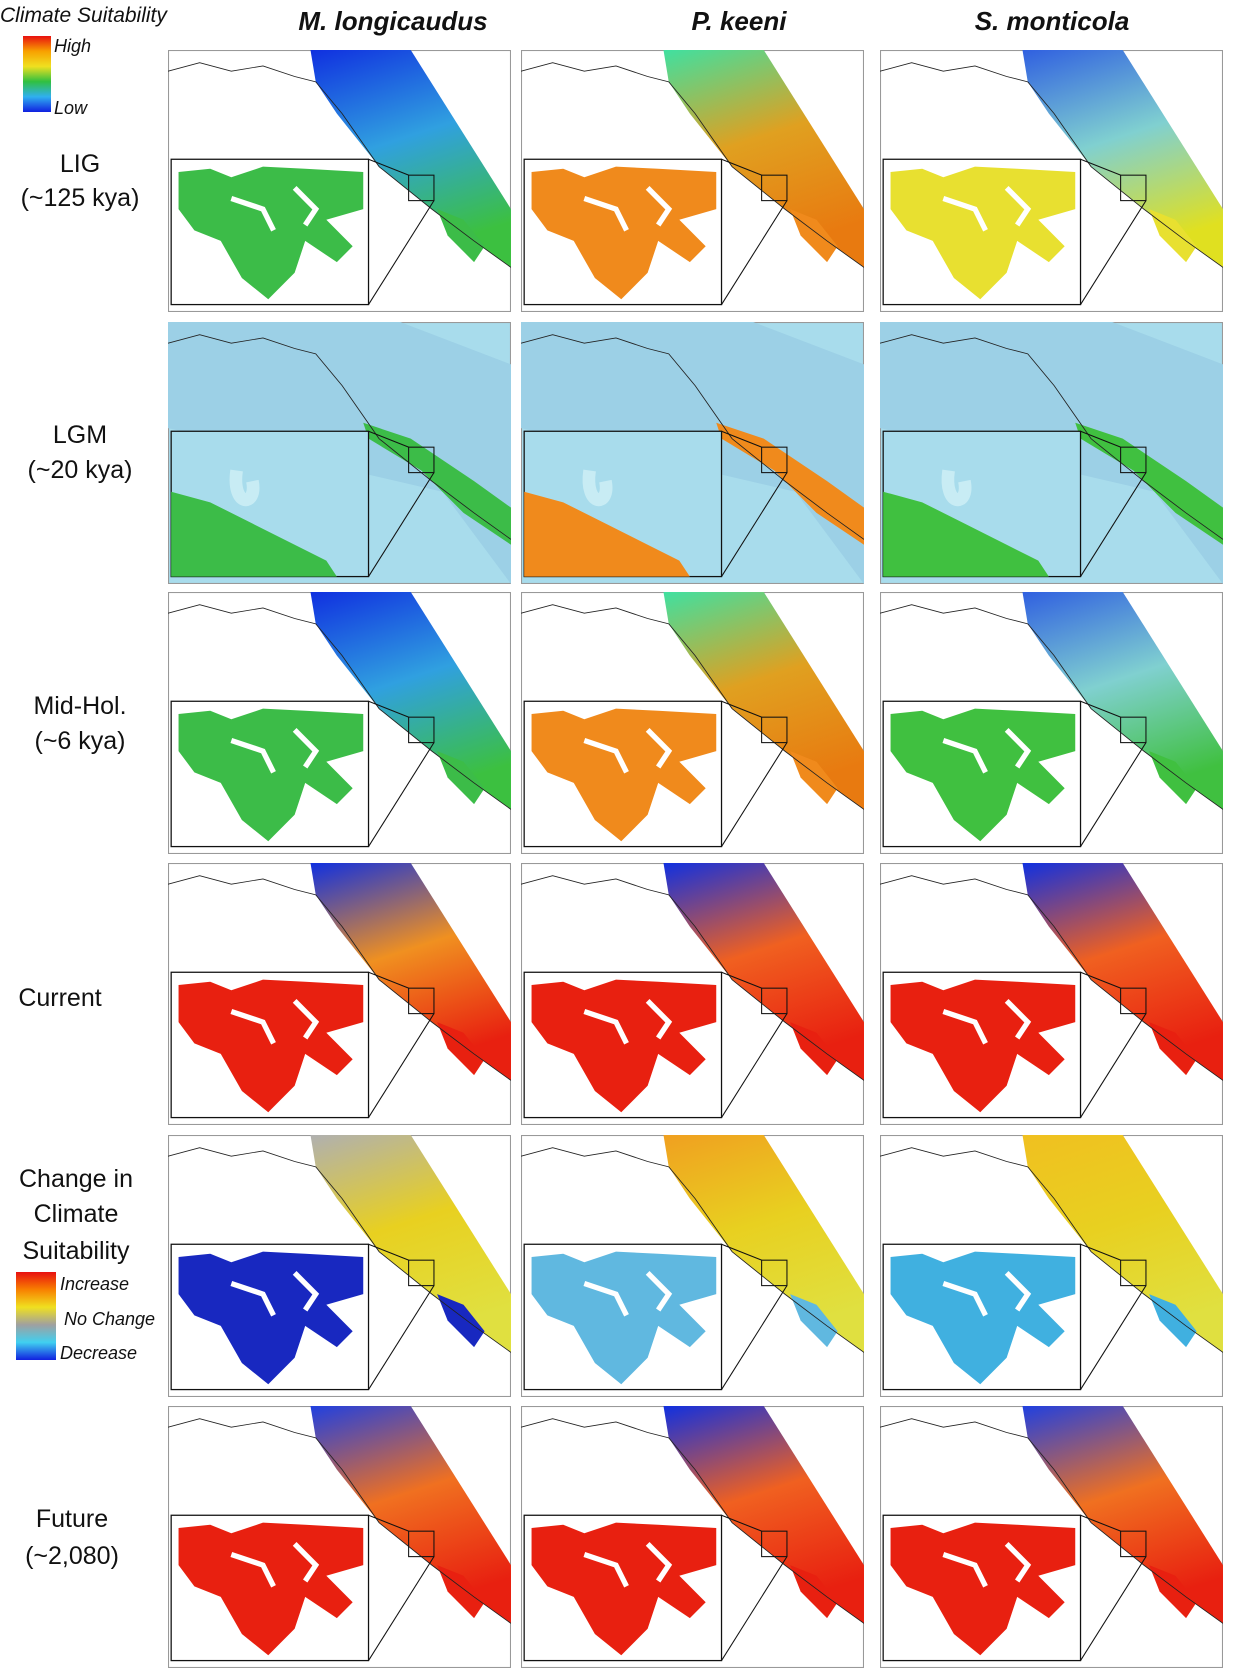 Image resolution: width=1233 pixels, height=1673 pixels. I want to click on legend-title: Climate Suitability, so click(83, 15).